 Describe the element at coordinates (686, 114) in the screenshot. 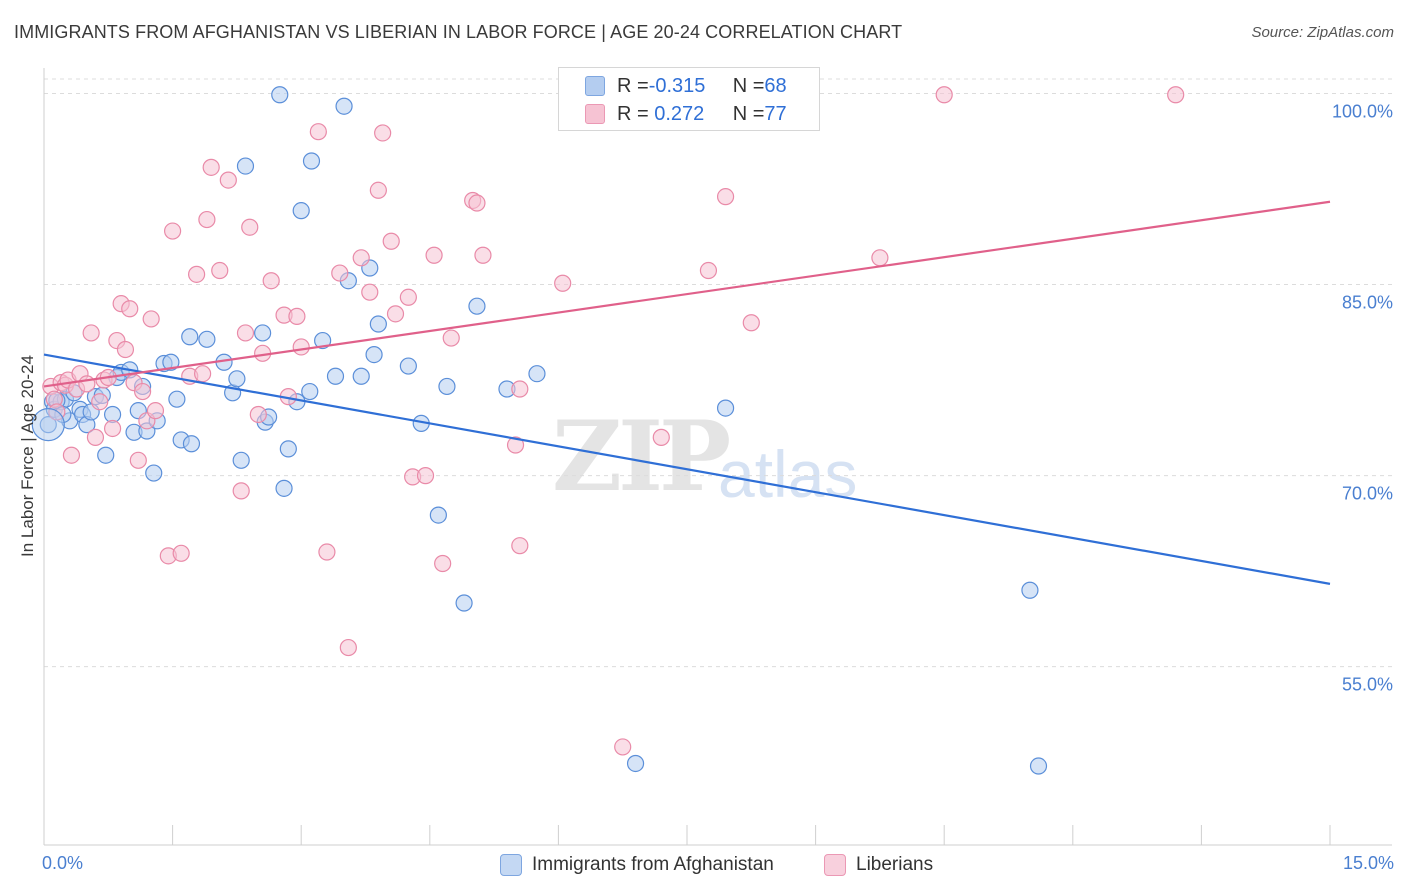

I see `legend-row-liberians: R = 0.272 N = 77` at that location.